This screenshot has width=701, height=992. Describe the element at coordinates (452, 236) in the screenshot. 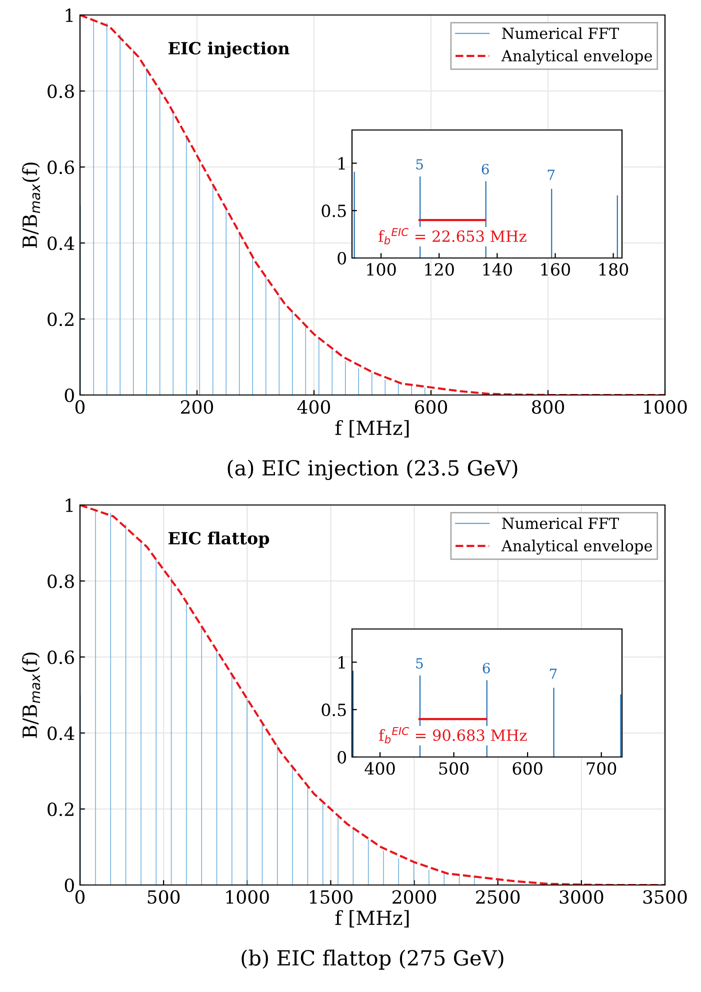

I see `annotation: f$_{b}$$^{EIC}$ = 22.653 MHz` at that location.